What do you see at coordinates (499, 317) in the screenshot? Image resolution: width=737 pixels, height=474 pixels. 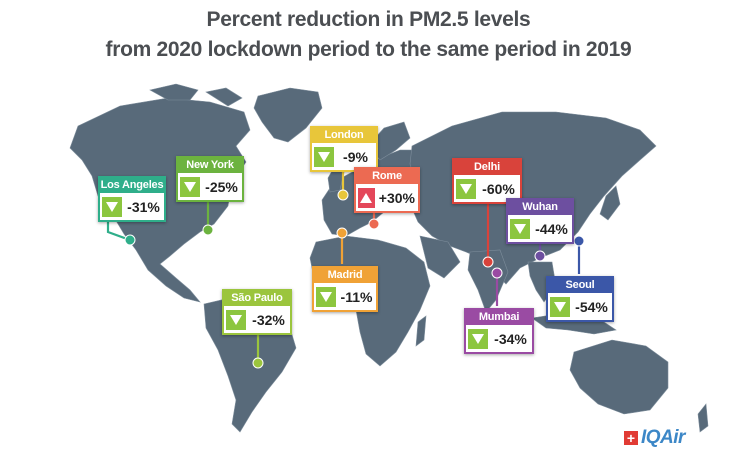 I see `city-name: Mumbai` at bounding box center [499, 317].